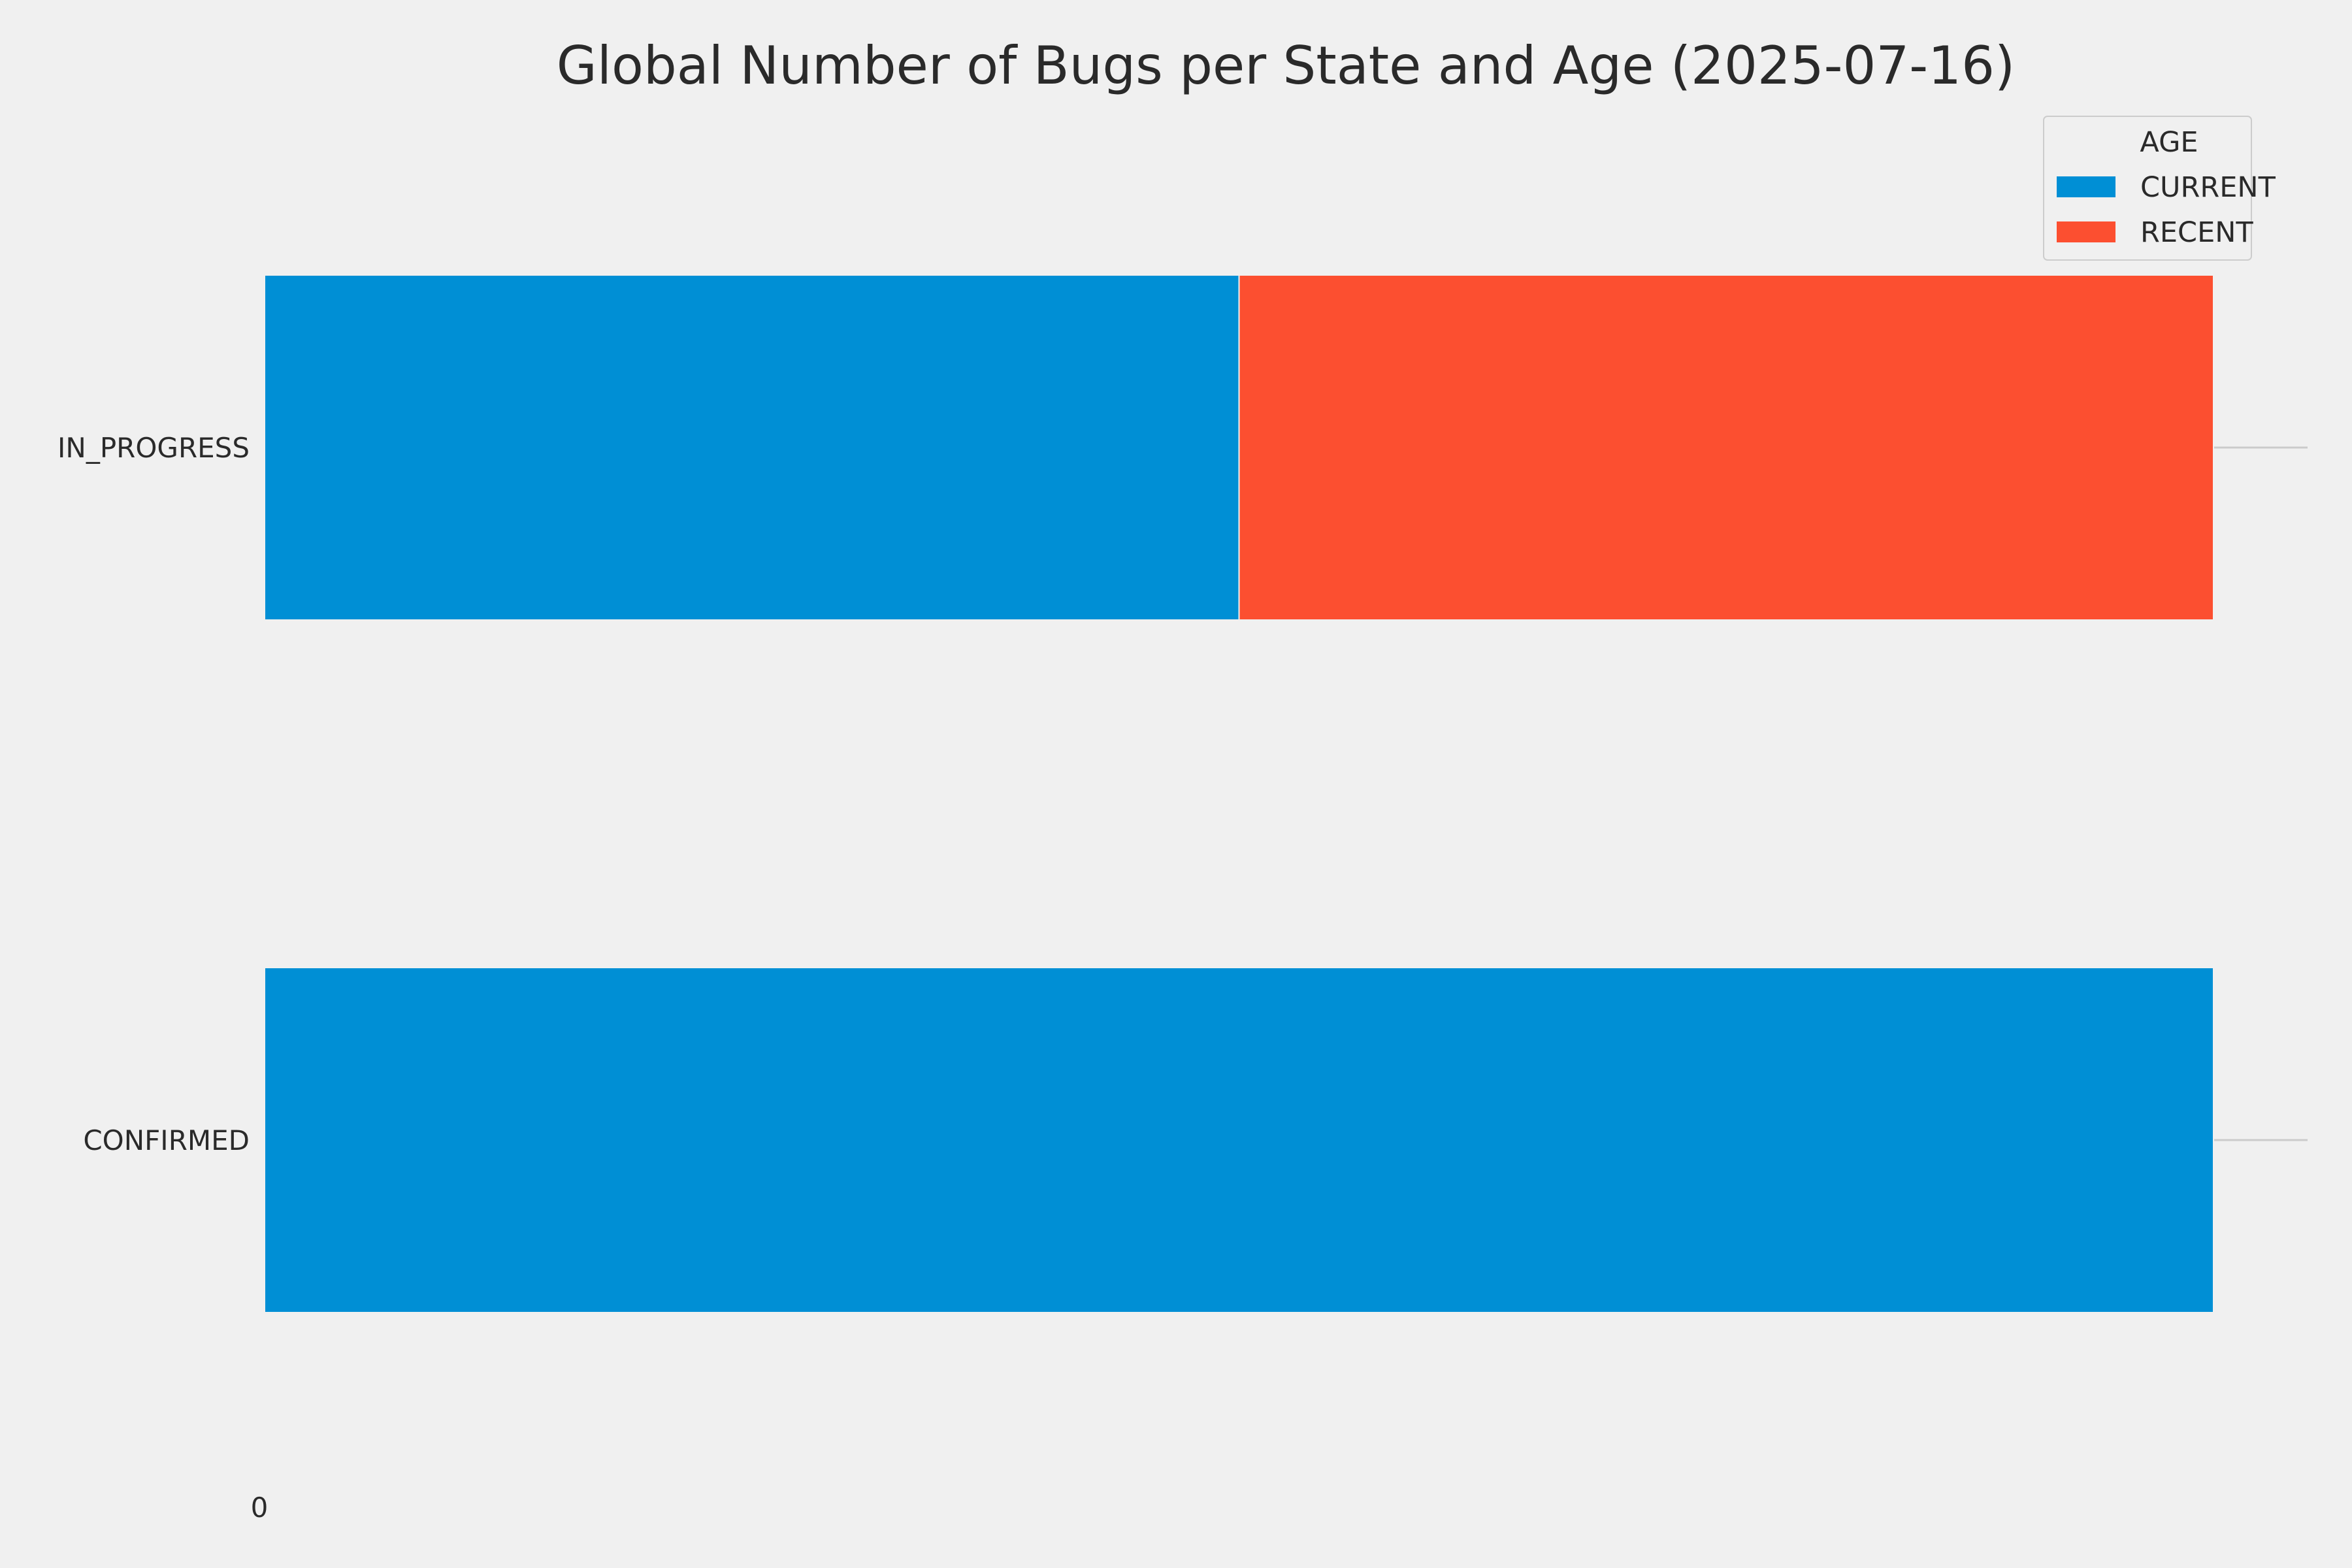 The width and height of the screenshot is (2352, 1568). I want to click on bar-in-progress-current, so click(752, 447).